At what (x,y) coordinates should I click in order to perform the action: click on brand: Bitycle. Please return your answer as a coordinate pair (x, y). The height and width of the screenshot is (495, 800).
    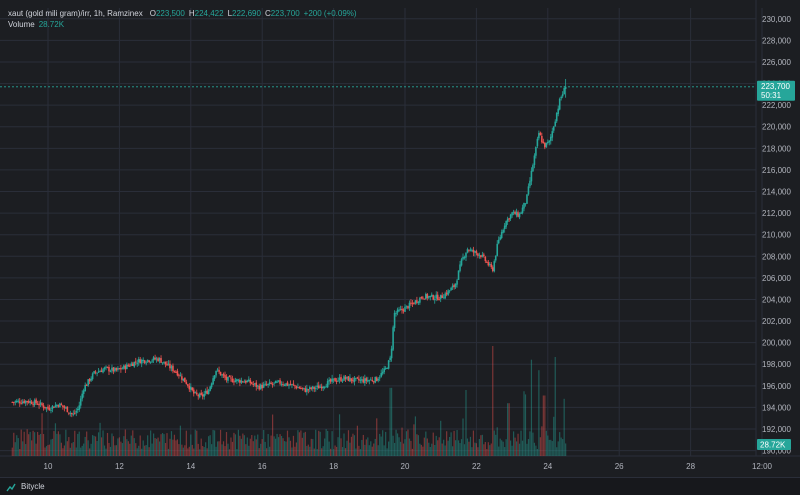
    Looking at the image, I should click on (25, 487).